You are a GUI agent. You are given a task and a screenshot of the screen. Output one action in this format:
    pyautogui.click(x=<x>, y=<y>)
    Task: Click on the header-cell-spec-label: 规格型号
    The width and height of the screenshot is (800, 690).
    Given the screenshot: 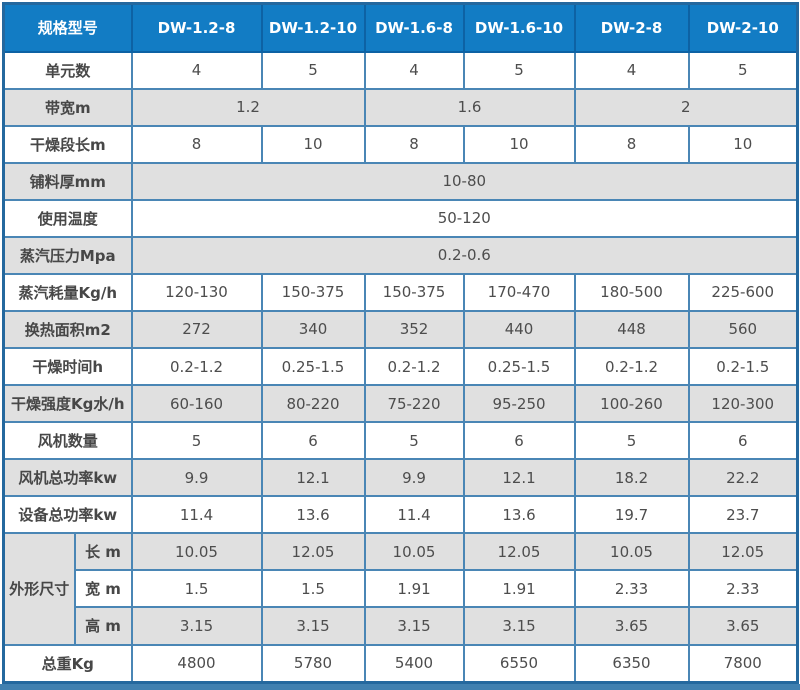 What is the action you would take?
    pyautogui.click(x=67, y=27)
    